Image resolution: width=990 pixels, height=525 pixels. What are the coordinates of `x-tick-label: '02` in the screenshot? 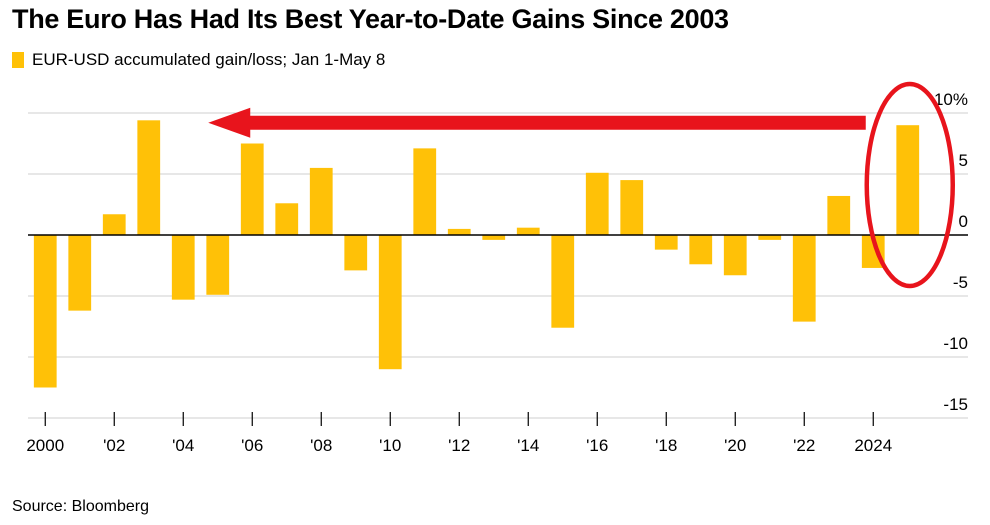 It's located at (114, 445).